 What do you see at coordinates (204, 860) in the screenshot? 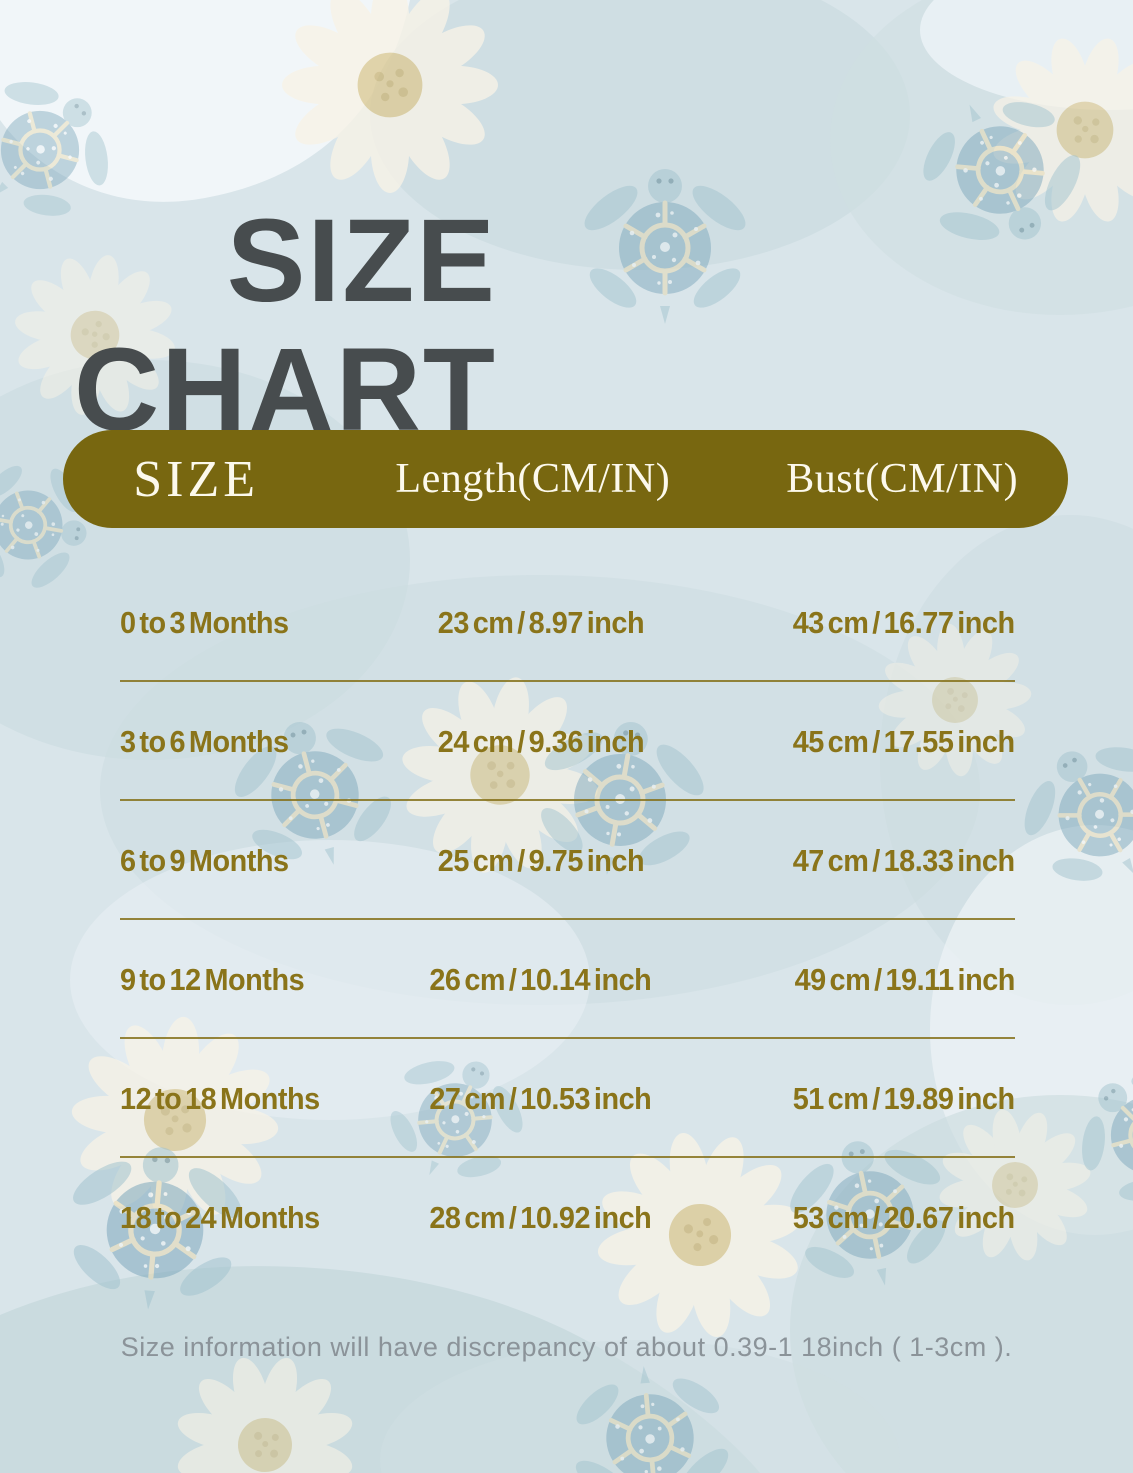
I see `cell-size: 6 to 9 Months` at bounding box center [204, 860].